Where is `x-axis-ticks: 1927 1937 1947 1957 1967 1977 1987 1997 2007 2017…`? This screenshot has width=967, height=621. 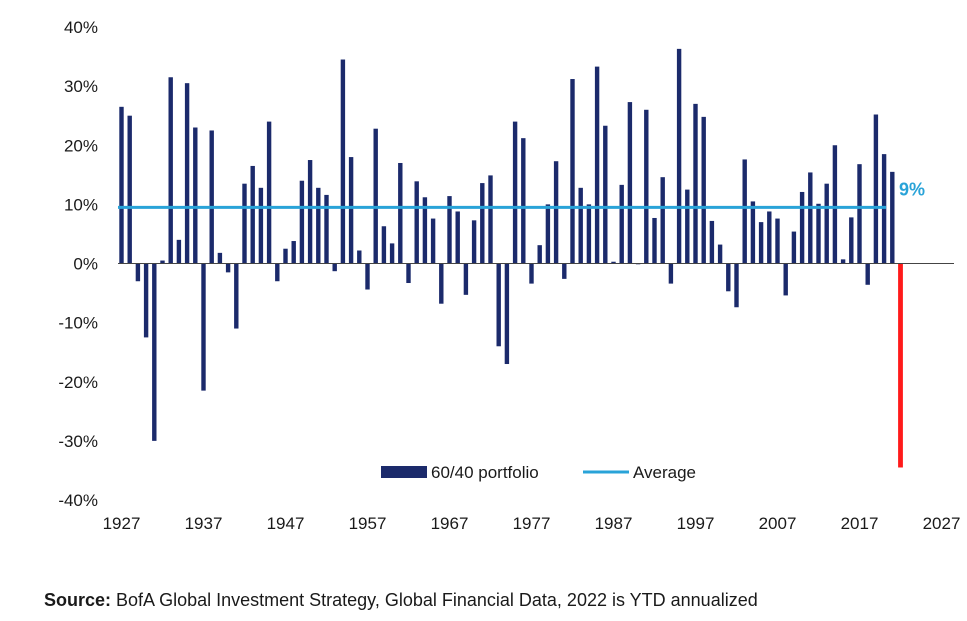 x-axis-ticks: 1927 1937 1947 1957 1967 1977 1987 1997 2007 2017… is located at coordinates (532, 523).